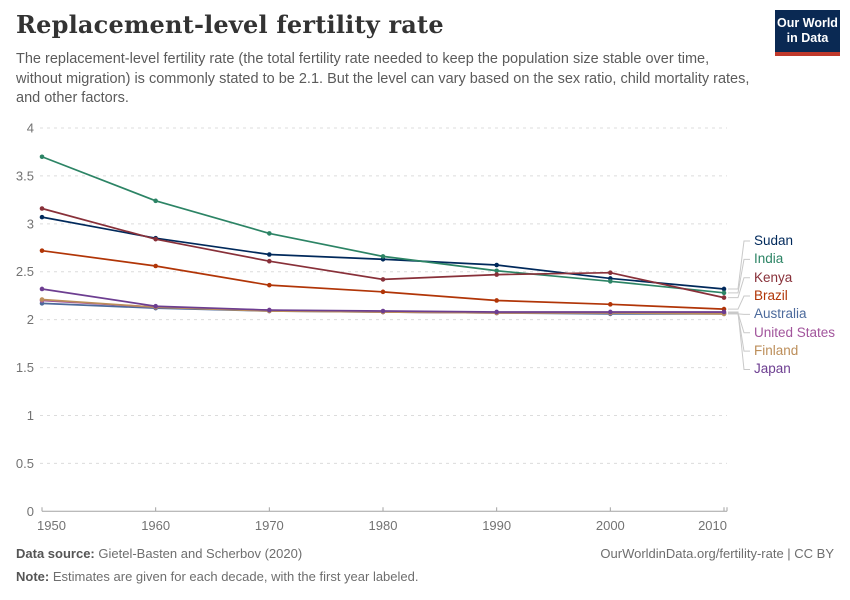 The image size is (850, 600). What do you see at coordinates (774, 240) in the screenshot?
I see `legend-item-sudan: Sudan` at bounding box center [774, 240].